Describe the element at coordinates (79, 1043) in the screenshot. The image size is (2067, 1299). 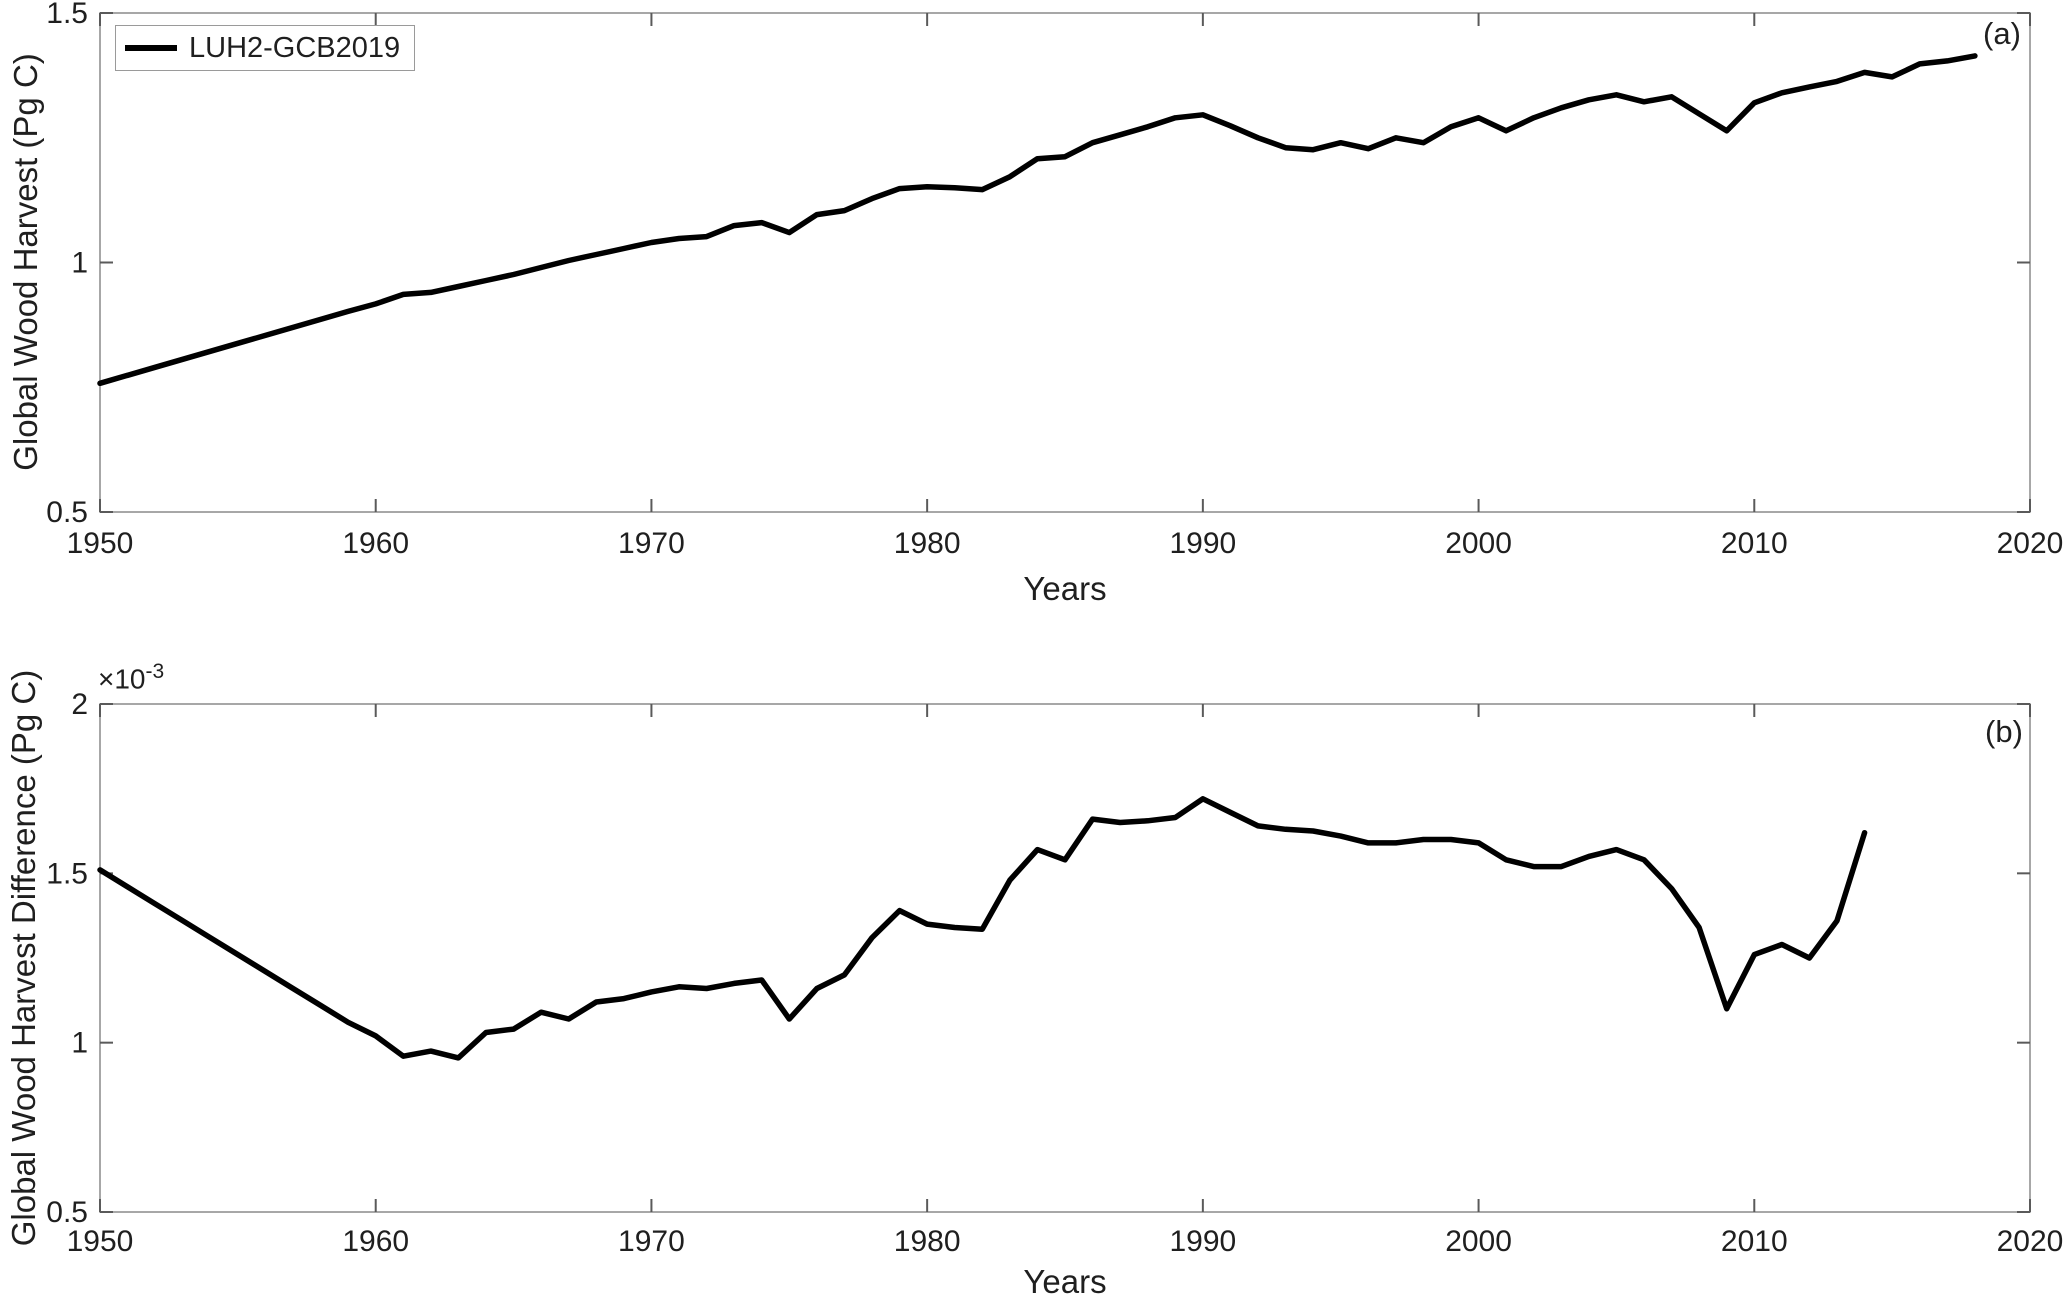
I see `panel-b-y-tick-label: 1` at that location.